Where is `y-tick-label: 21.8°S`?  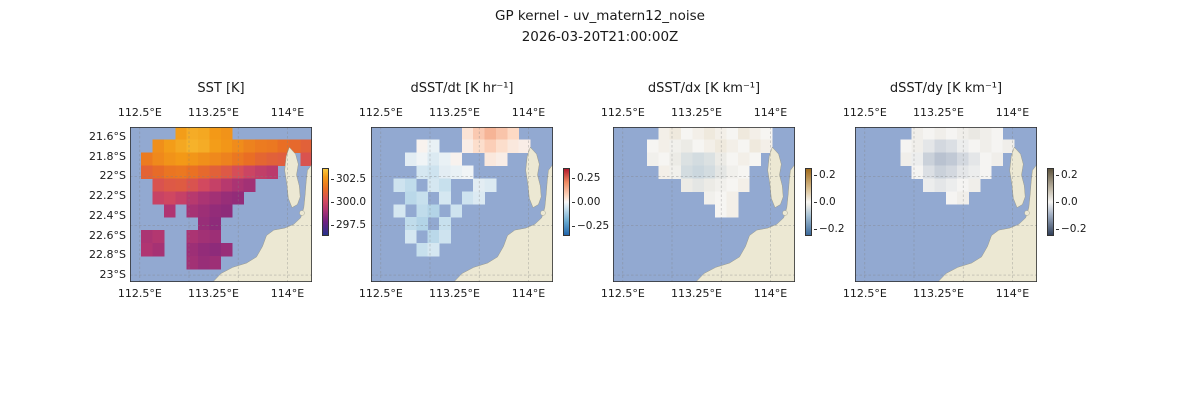 y-tick-label: 21.8°S is located at coordinates (107, 156).